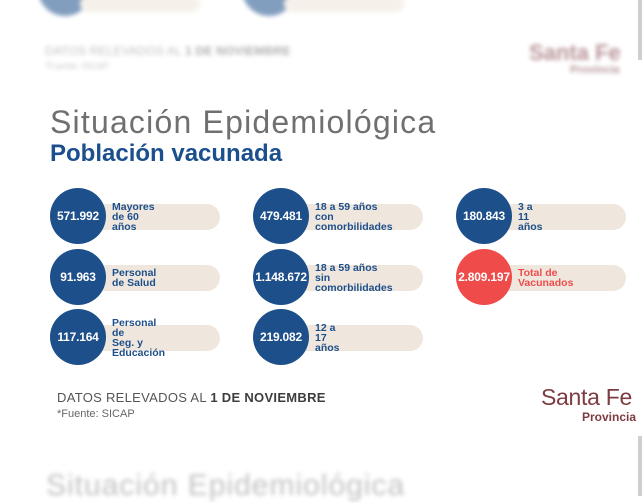 The height and width of the screenshot is (503, 642). I want to click on ghost-title: Situación Epidemiológica, so click(226, 485).